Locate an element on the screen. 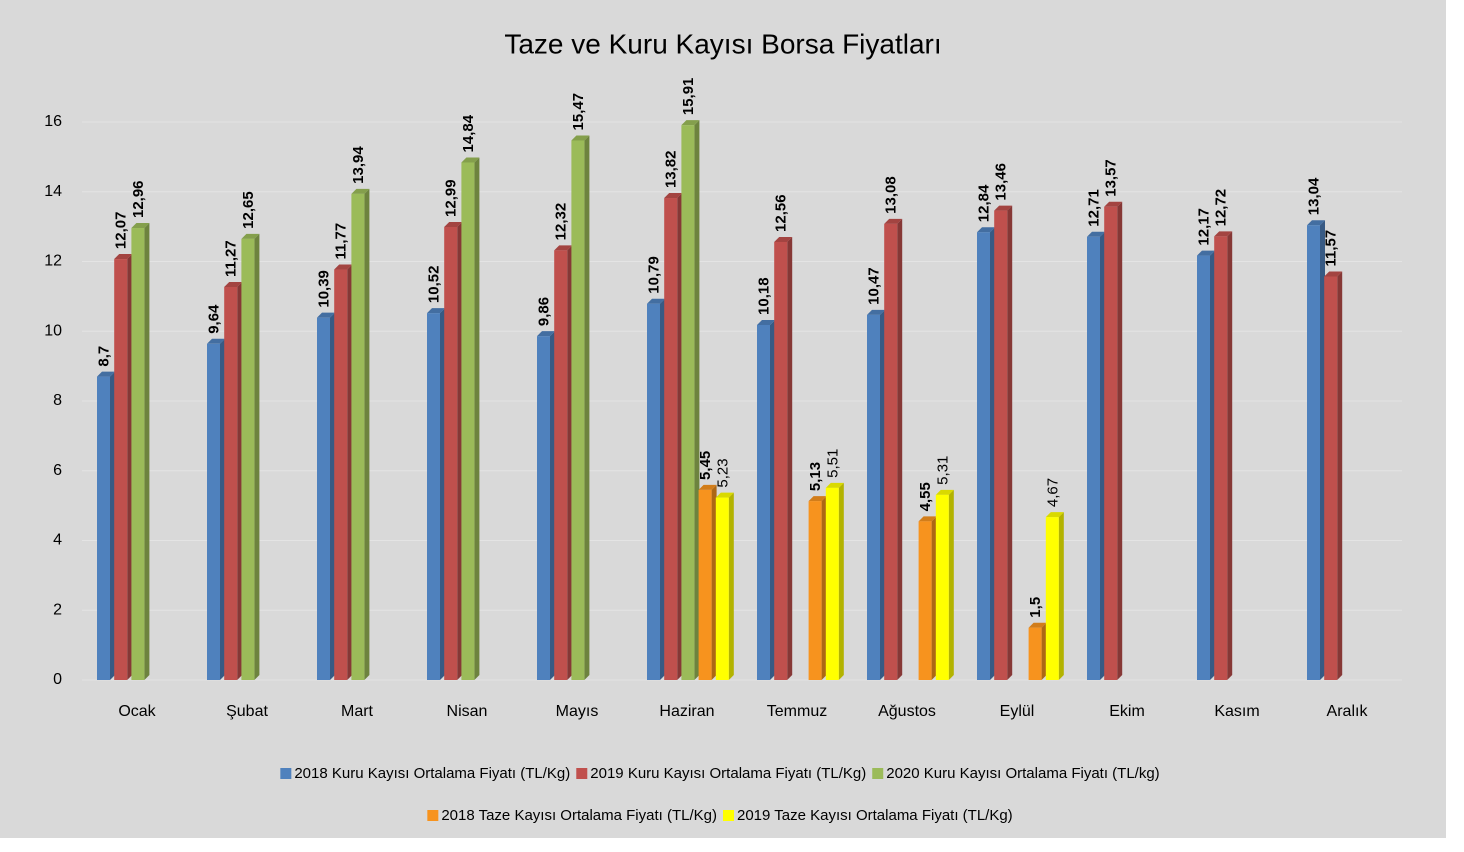 This screenshot has width=1464, height=852. value-label: 12,99 is located at coordinates (451, 198).